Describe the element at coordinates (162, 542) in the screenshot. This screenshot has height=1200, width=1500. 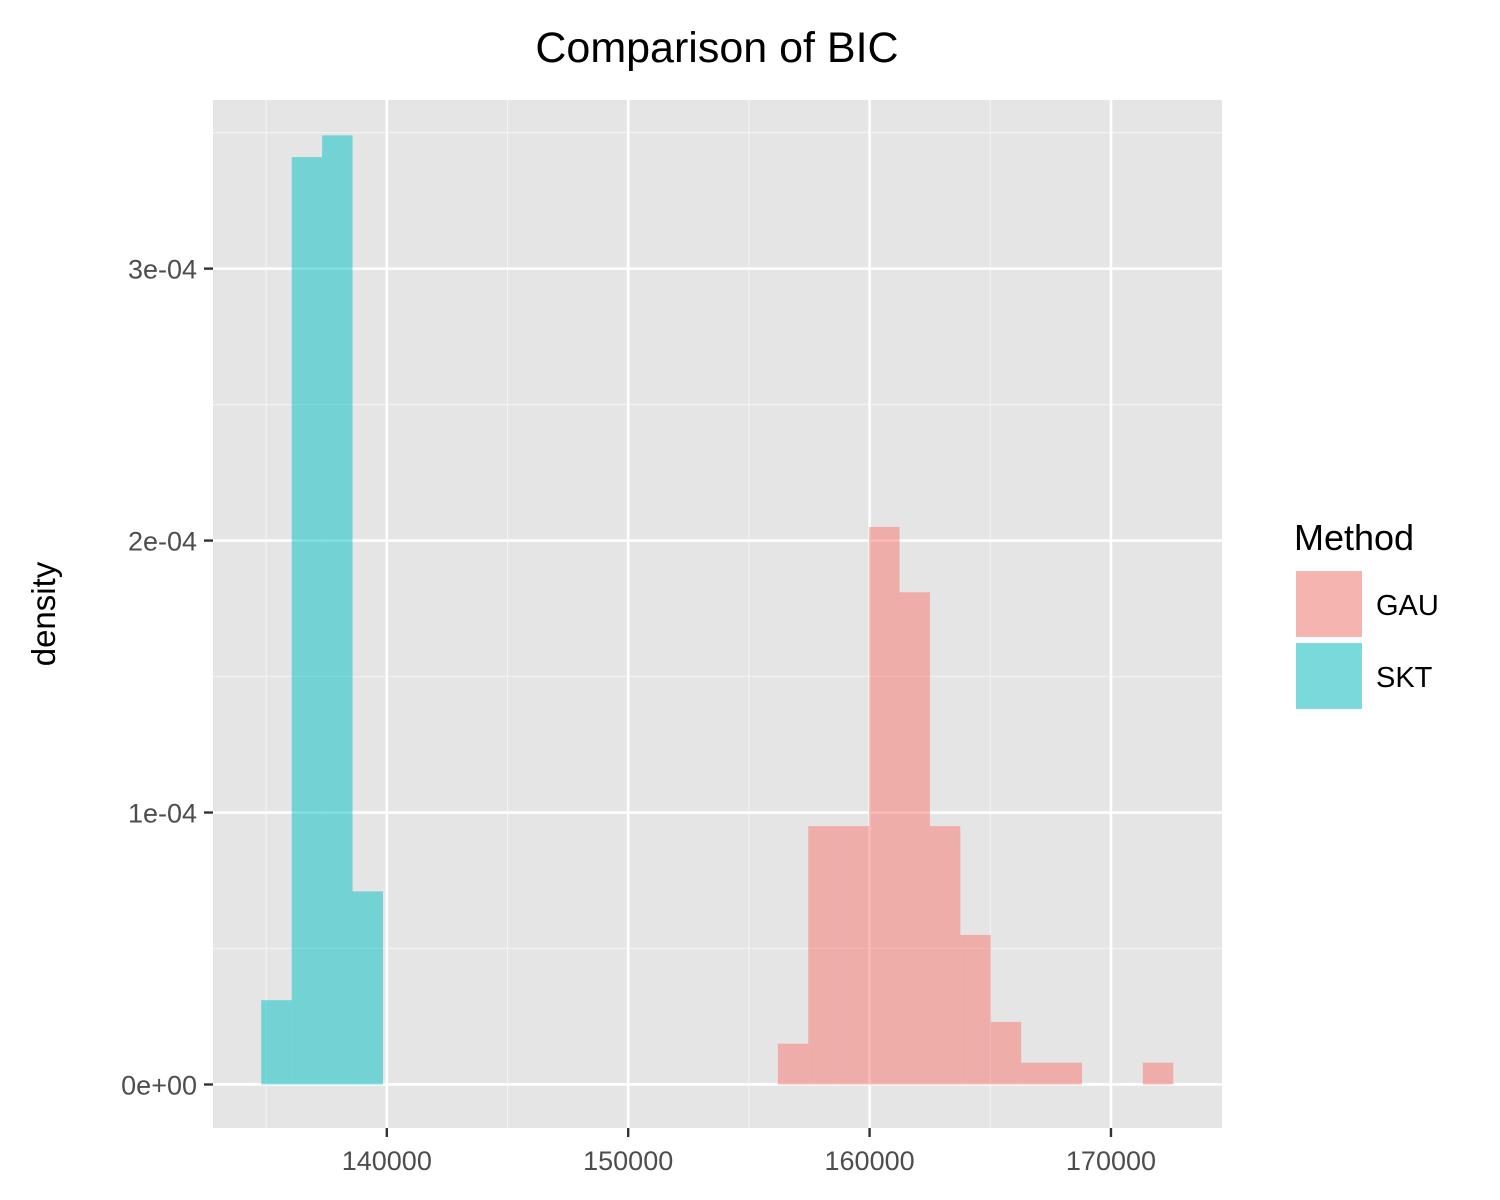
I see `y-tick-label: 2e-04` at that location.